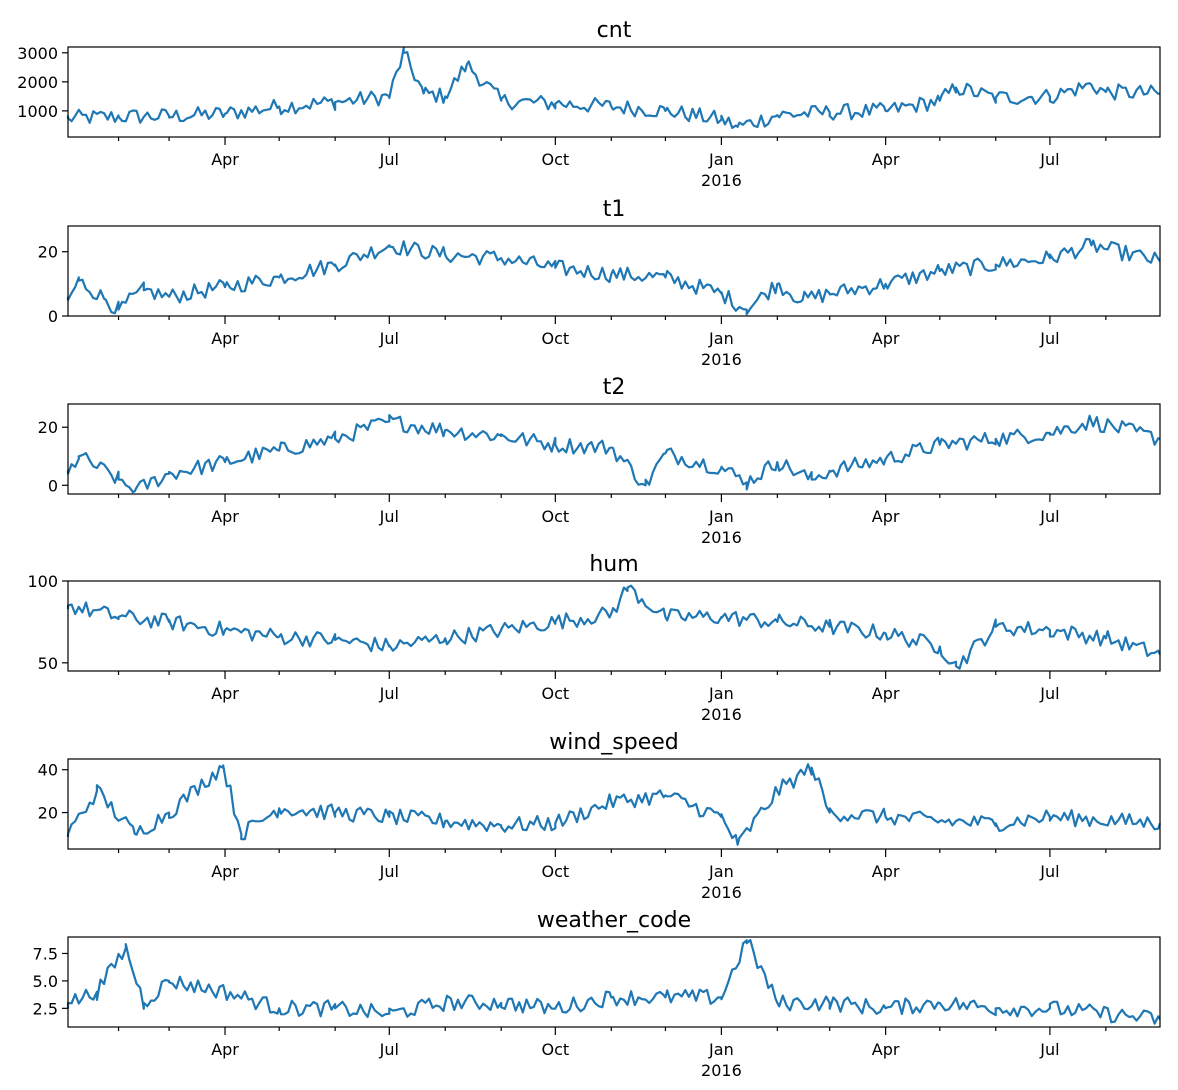 The image size is (1178, 1090). What do you see at coordinates (42, 581) in the screenshot?
I see `y-tick-label: 100` at bounding box center [42, 581].